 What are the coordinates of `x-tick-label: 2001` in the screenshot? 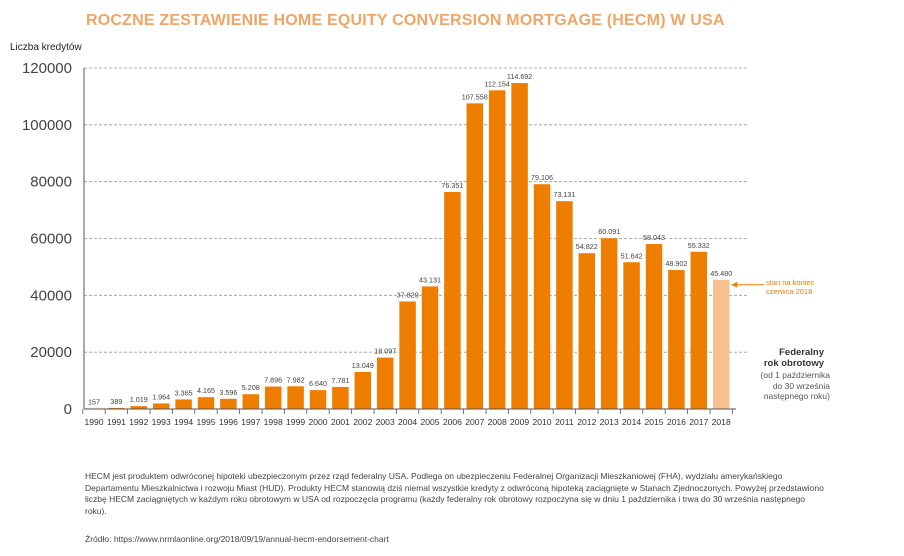 It's located at (340, 422).